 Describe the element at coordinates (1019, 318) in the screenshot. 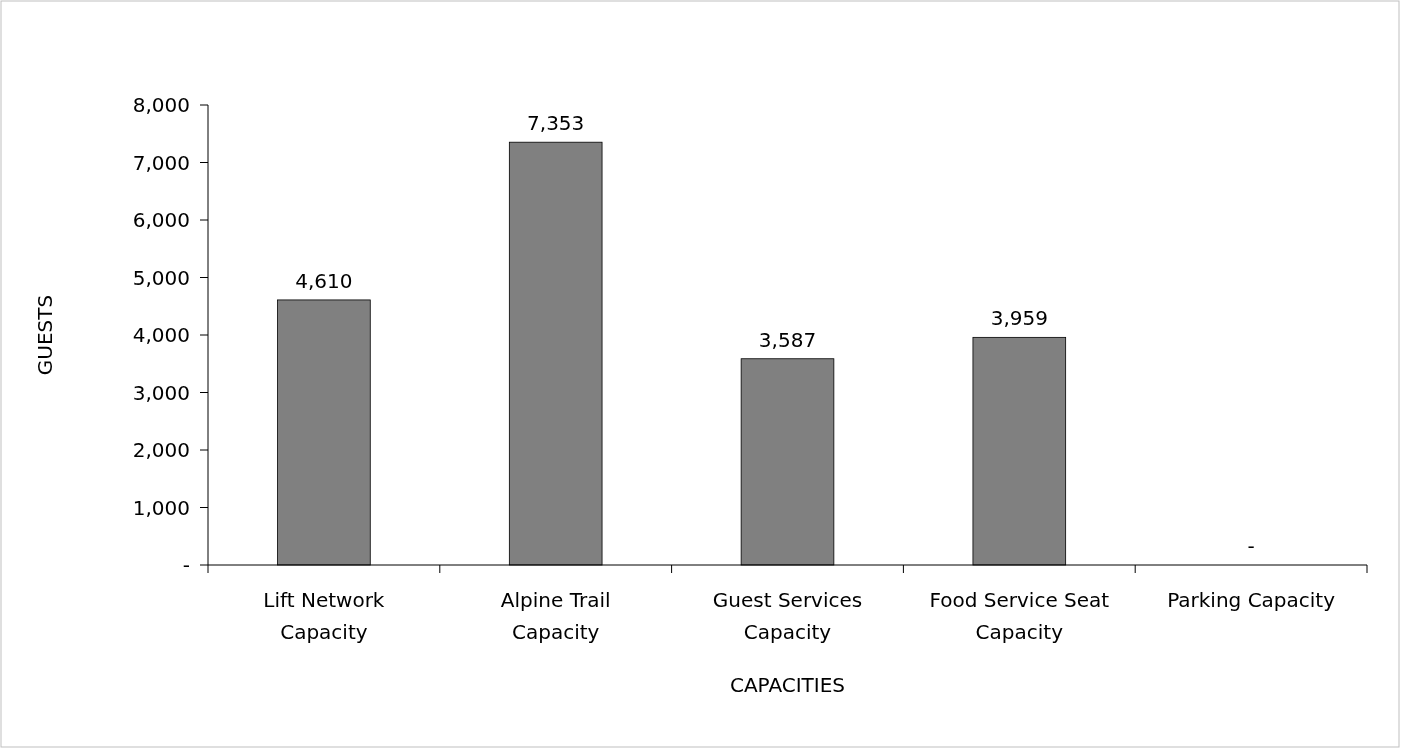

I see `data-label: 3,959` at that location.